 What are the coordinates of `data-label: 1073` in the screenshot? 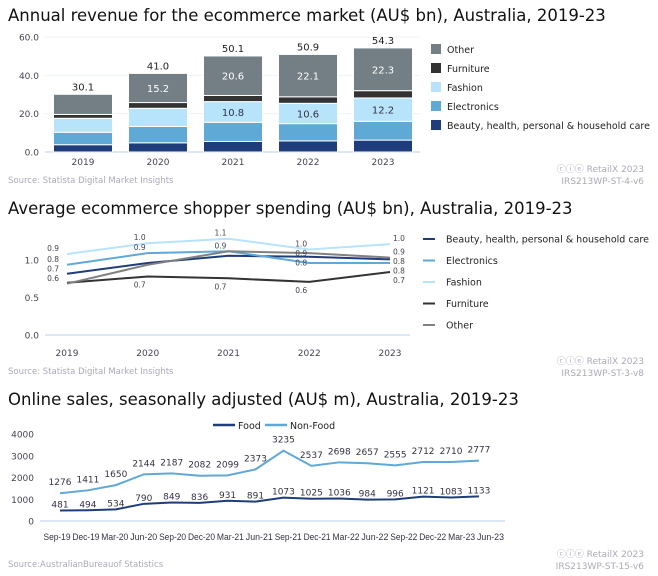 It's located at (283, 493).